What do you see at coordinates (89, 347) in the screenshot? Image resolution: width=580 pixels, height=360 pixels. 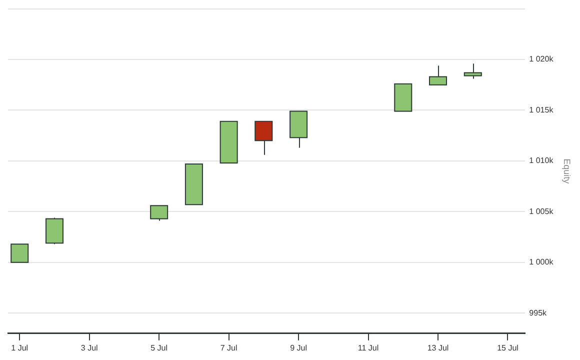 I see `x-tick-label: 3 Jul` at bounding box center [89, 347].